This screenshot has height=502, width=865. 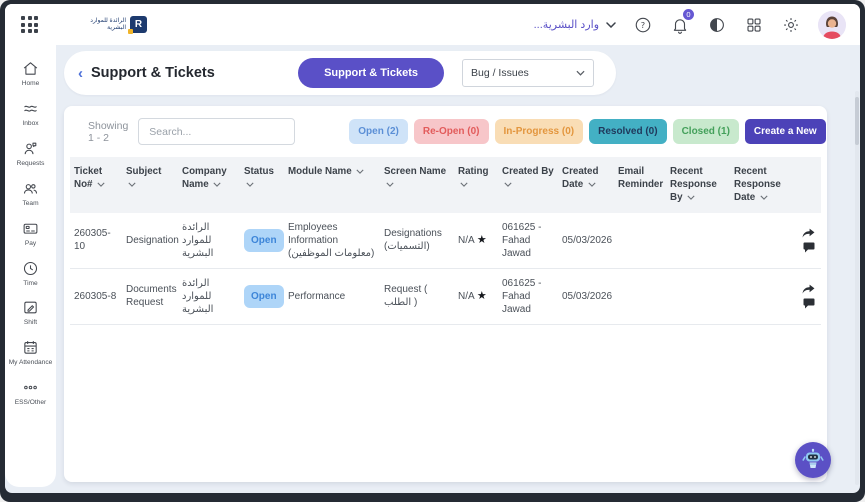 What do you see at coordinates (378, 131) in the screenshot?
I see `filter-open-button: Open (2)` at bounding box center [378, 131].